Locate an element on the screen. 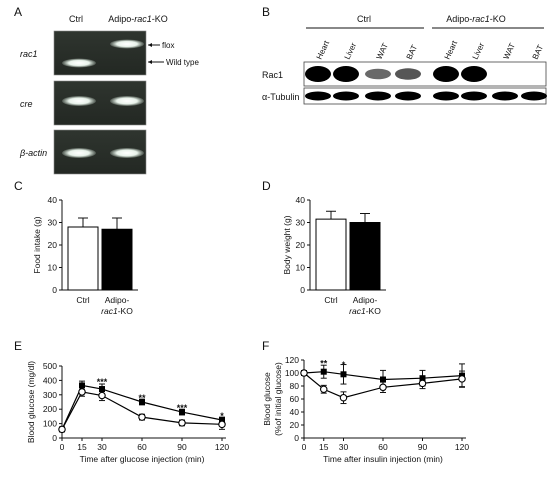 The width and height of the screenshot is (550, 493). wb-lane-label-3: BAT is located at coordinates (412, 51).